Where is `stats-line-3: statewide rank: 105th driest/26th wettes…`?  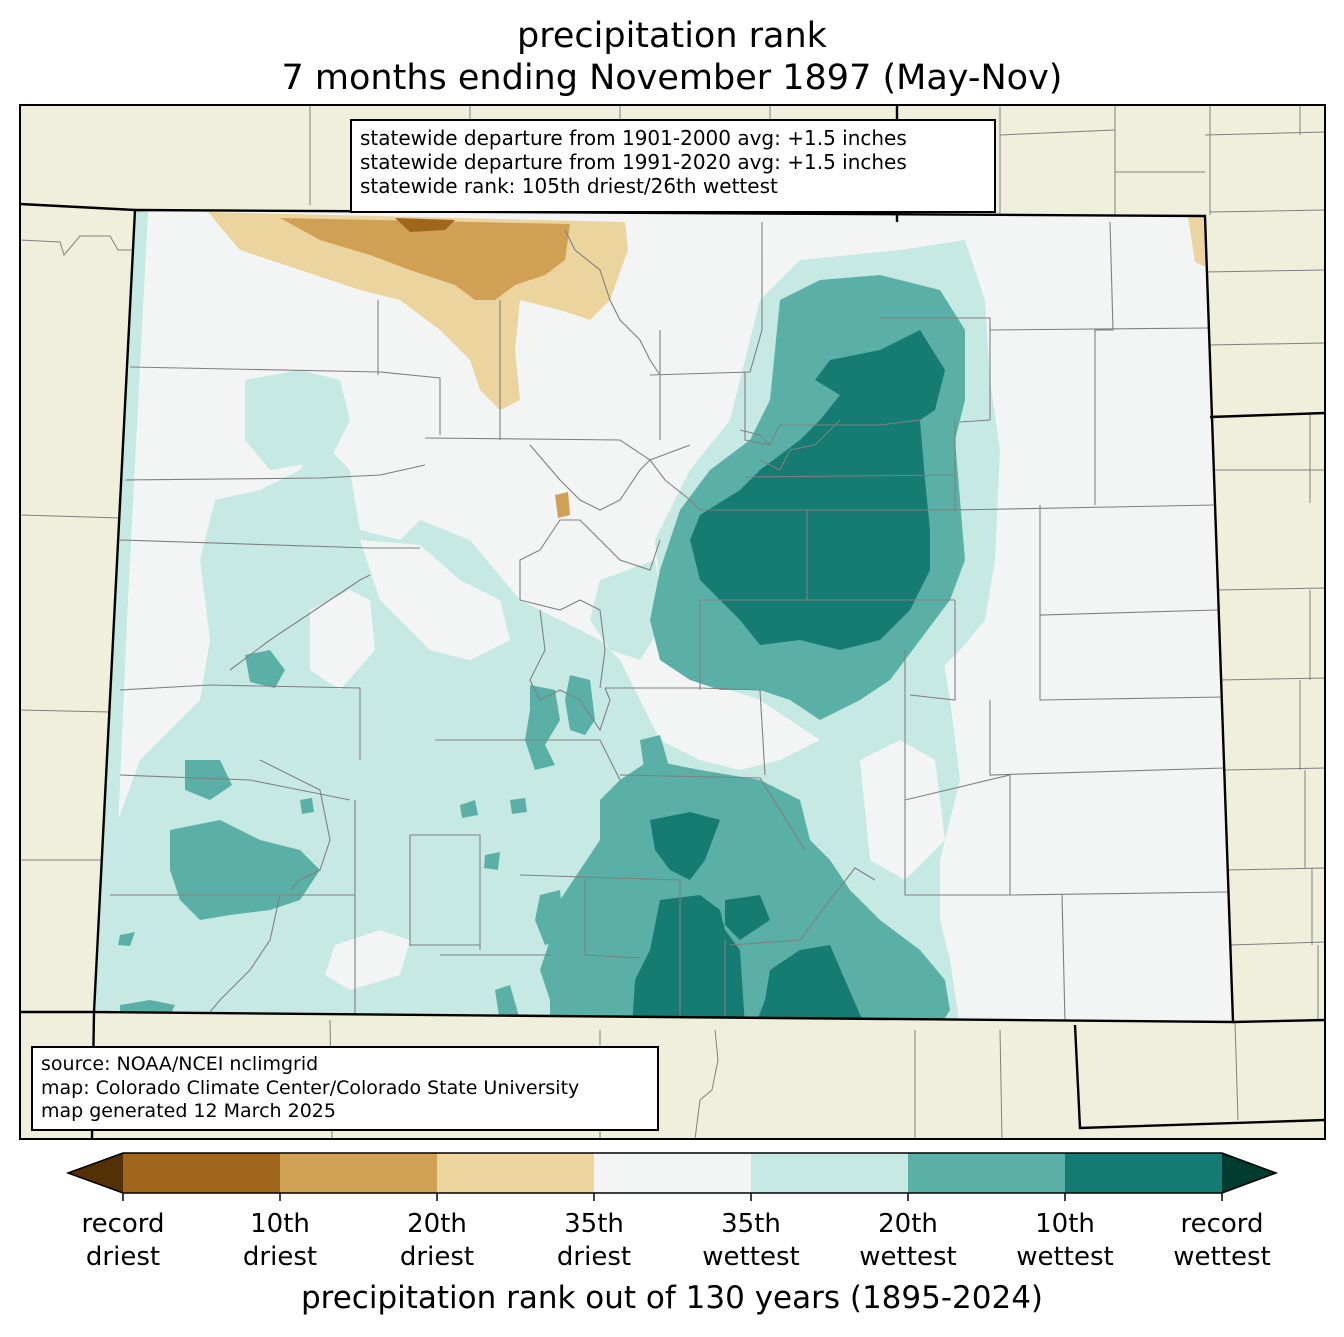 stats-line-3: statewide rank: 105th driest/26th wettes… is located at coordinates (569, 186).